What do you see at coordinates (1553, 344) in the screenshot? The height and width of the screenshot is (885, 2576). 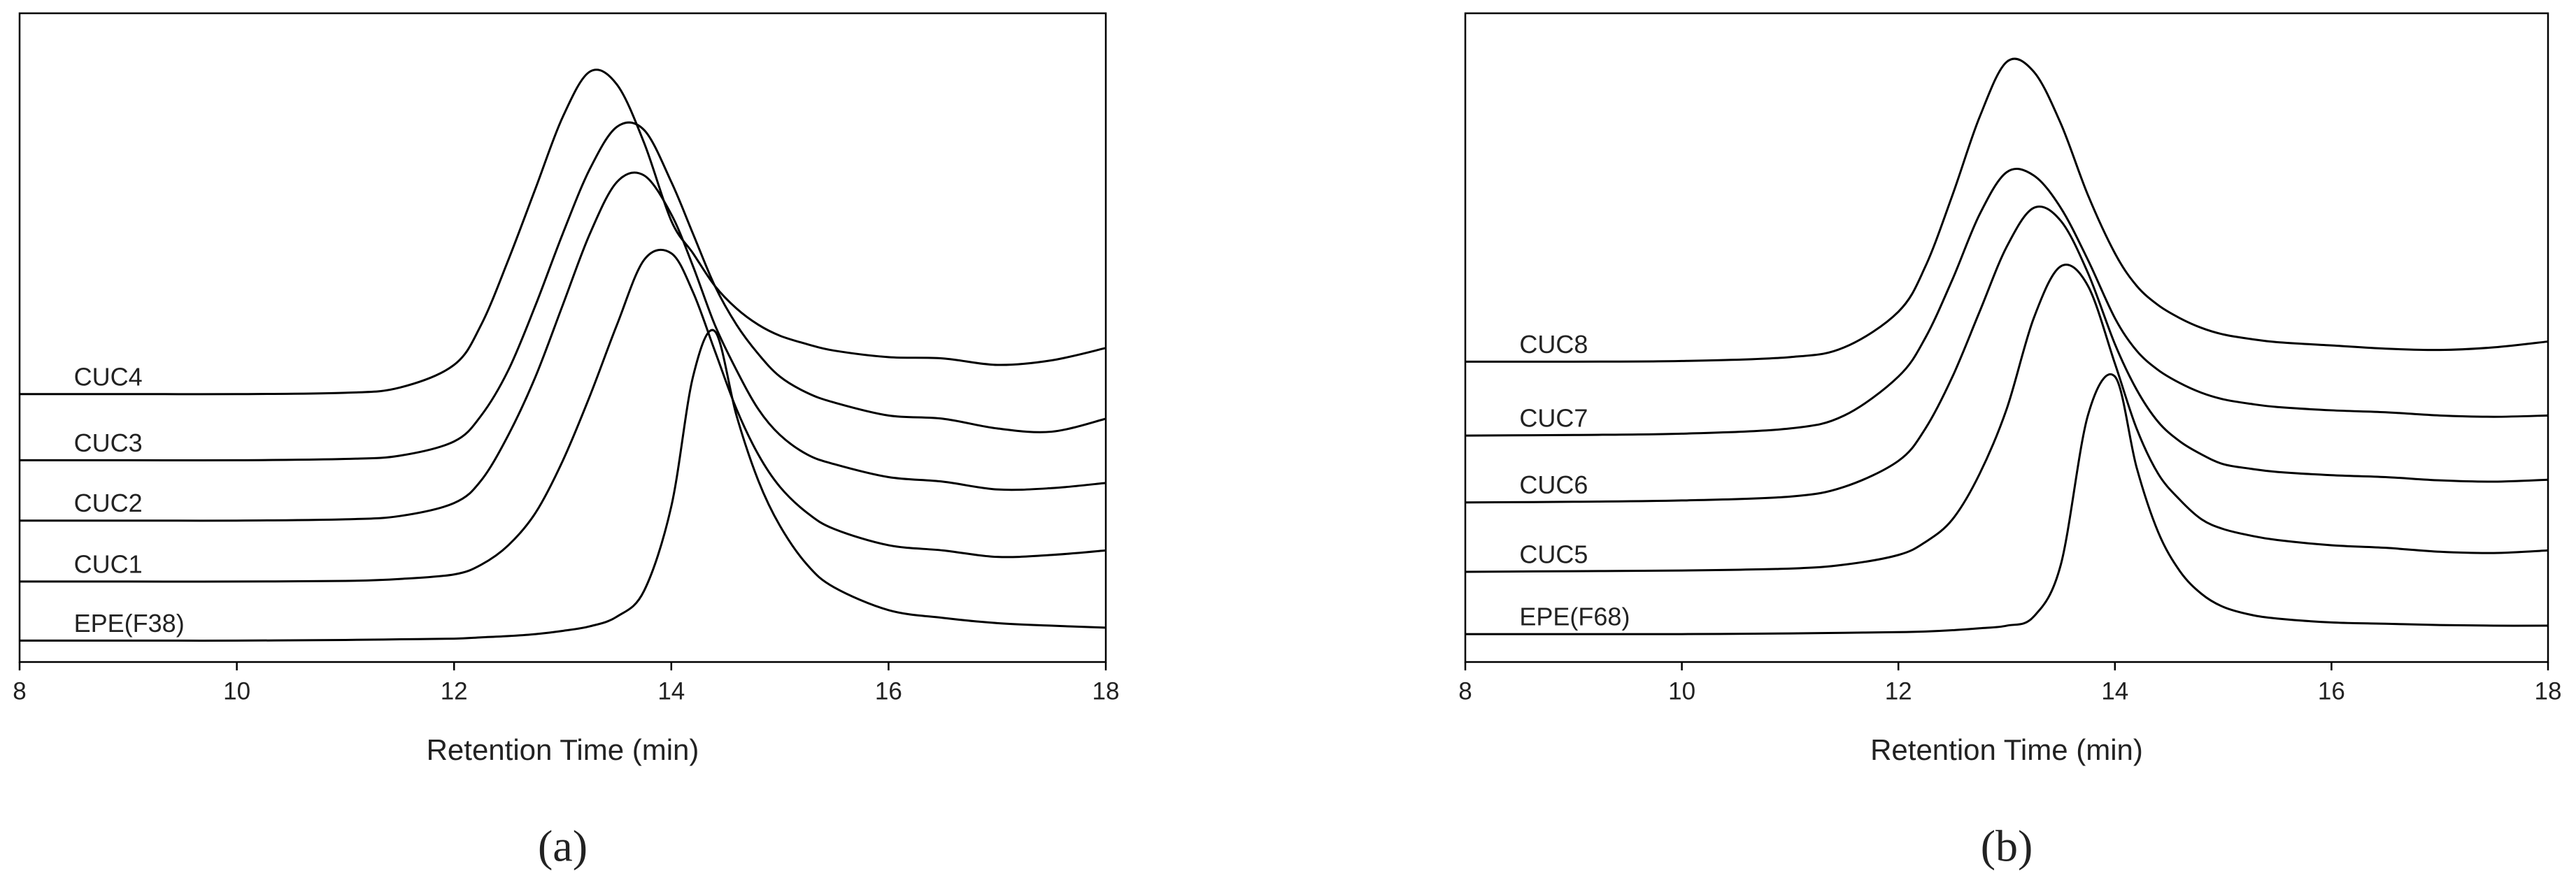 I see `series-label: CUC8` at bounding box center [1553, 344].